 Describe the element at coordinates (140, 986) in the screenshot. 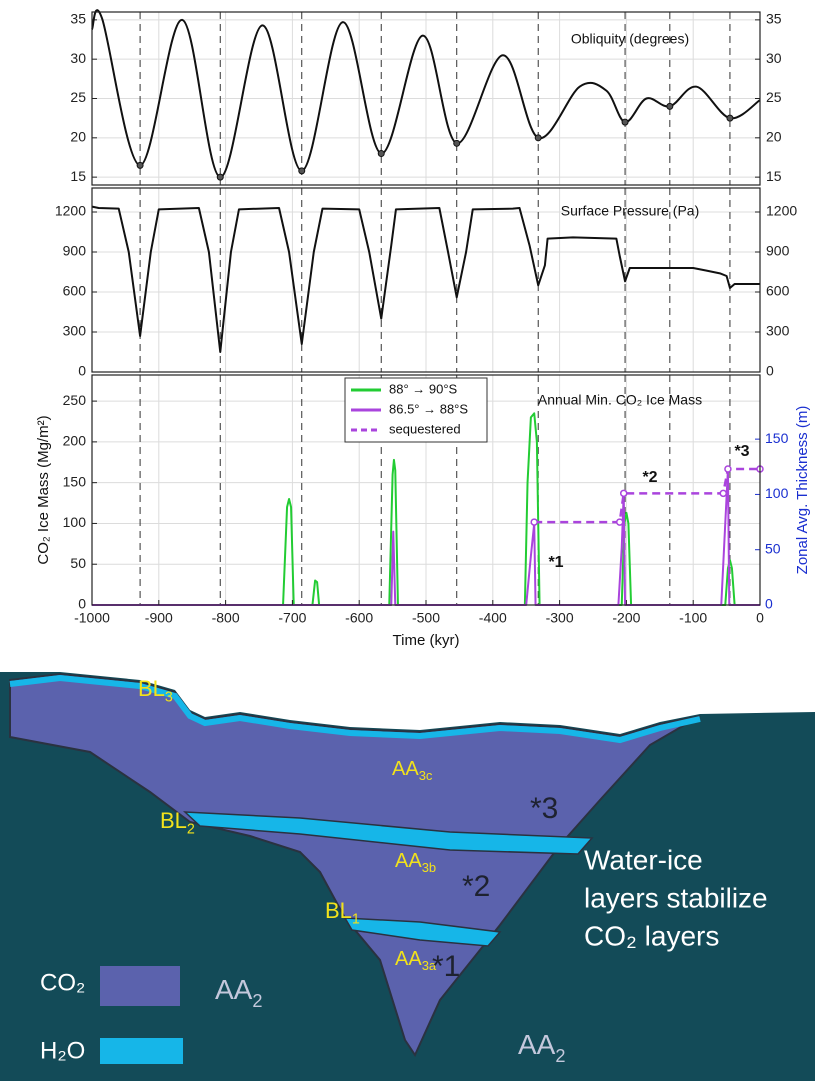

I see `legend-co2-swatch` at that location.